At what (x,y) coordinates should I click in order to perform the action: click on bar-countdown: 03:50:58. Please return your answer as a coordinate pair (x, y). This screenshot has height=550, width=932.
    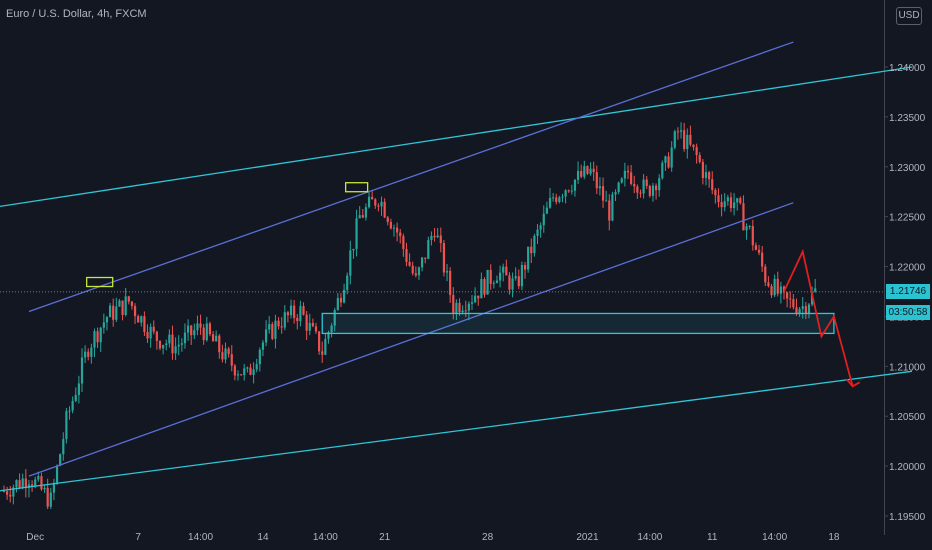
    Looking at the image, I should click on (908, 312).